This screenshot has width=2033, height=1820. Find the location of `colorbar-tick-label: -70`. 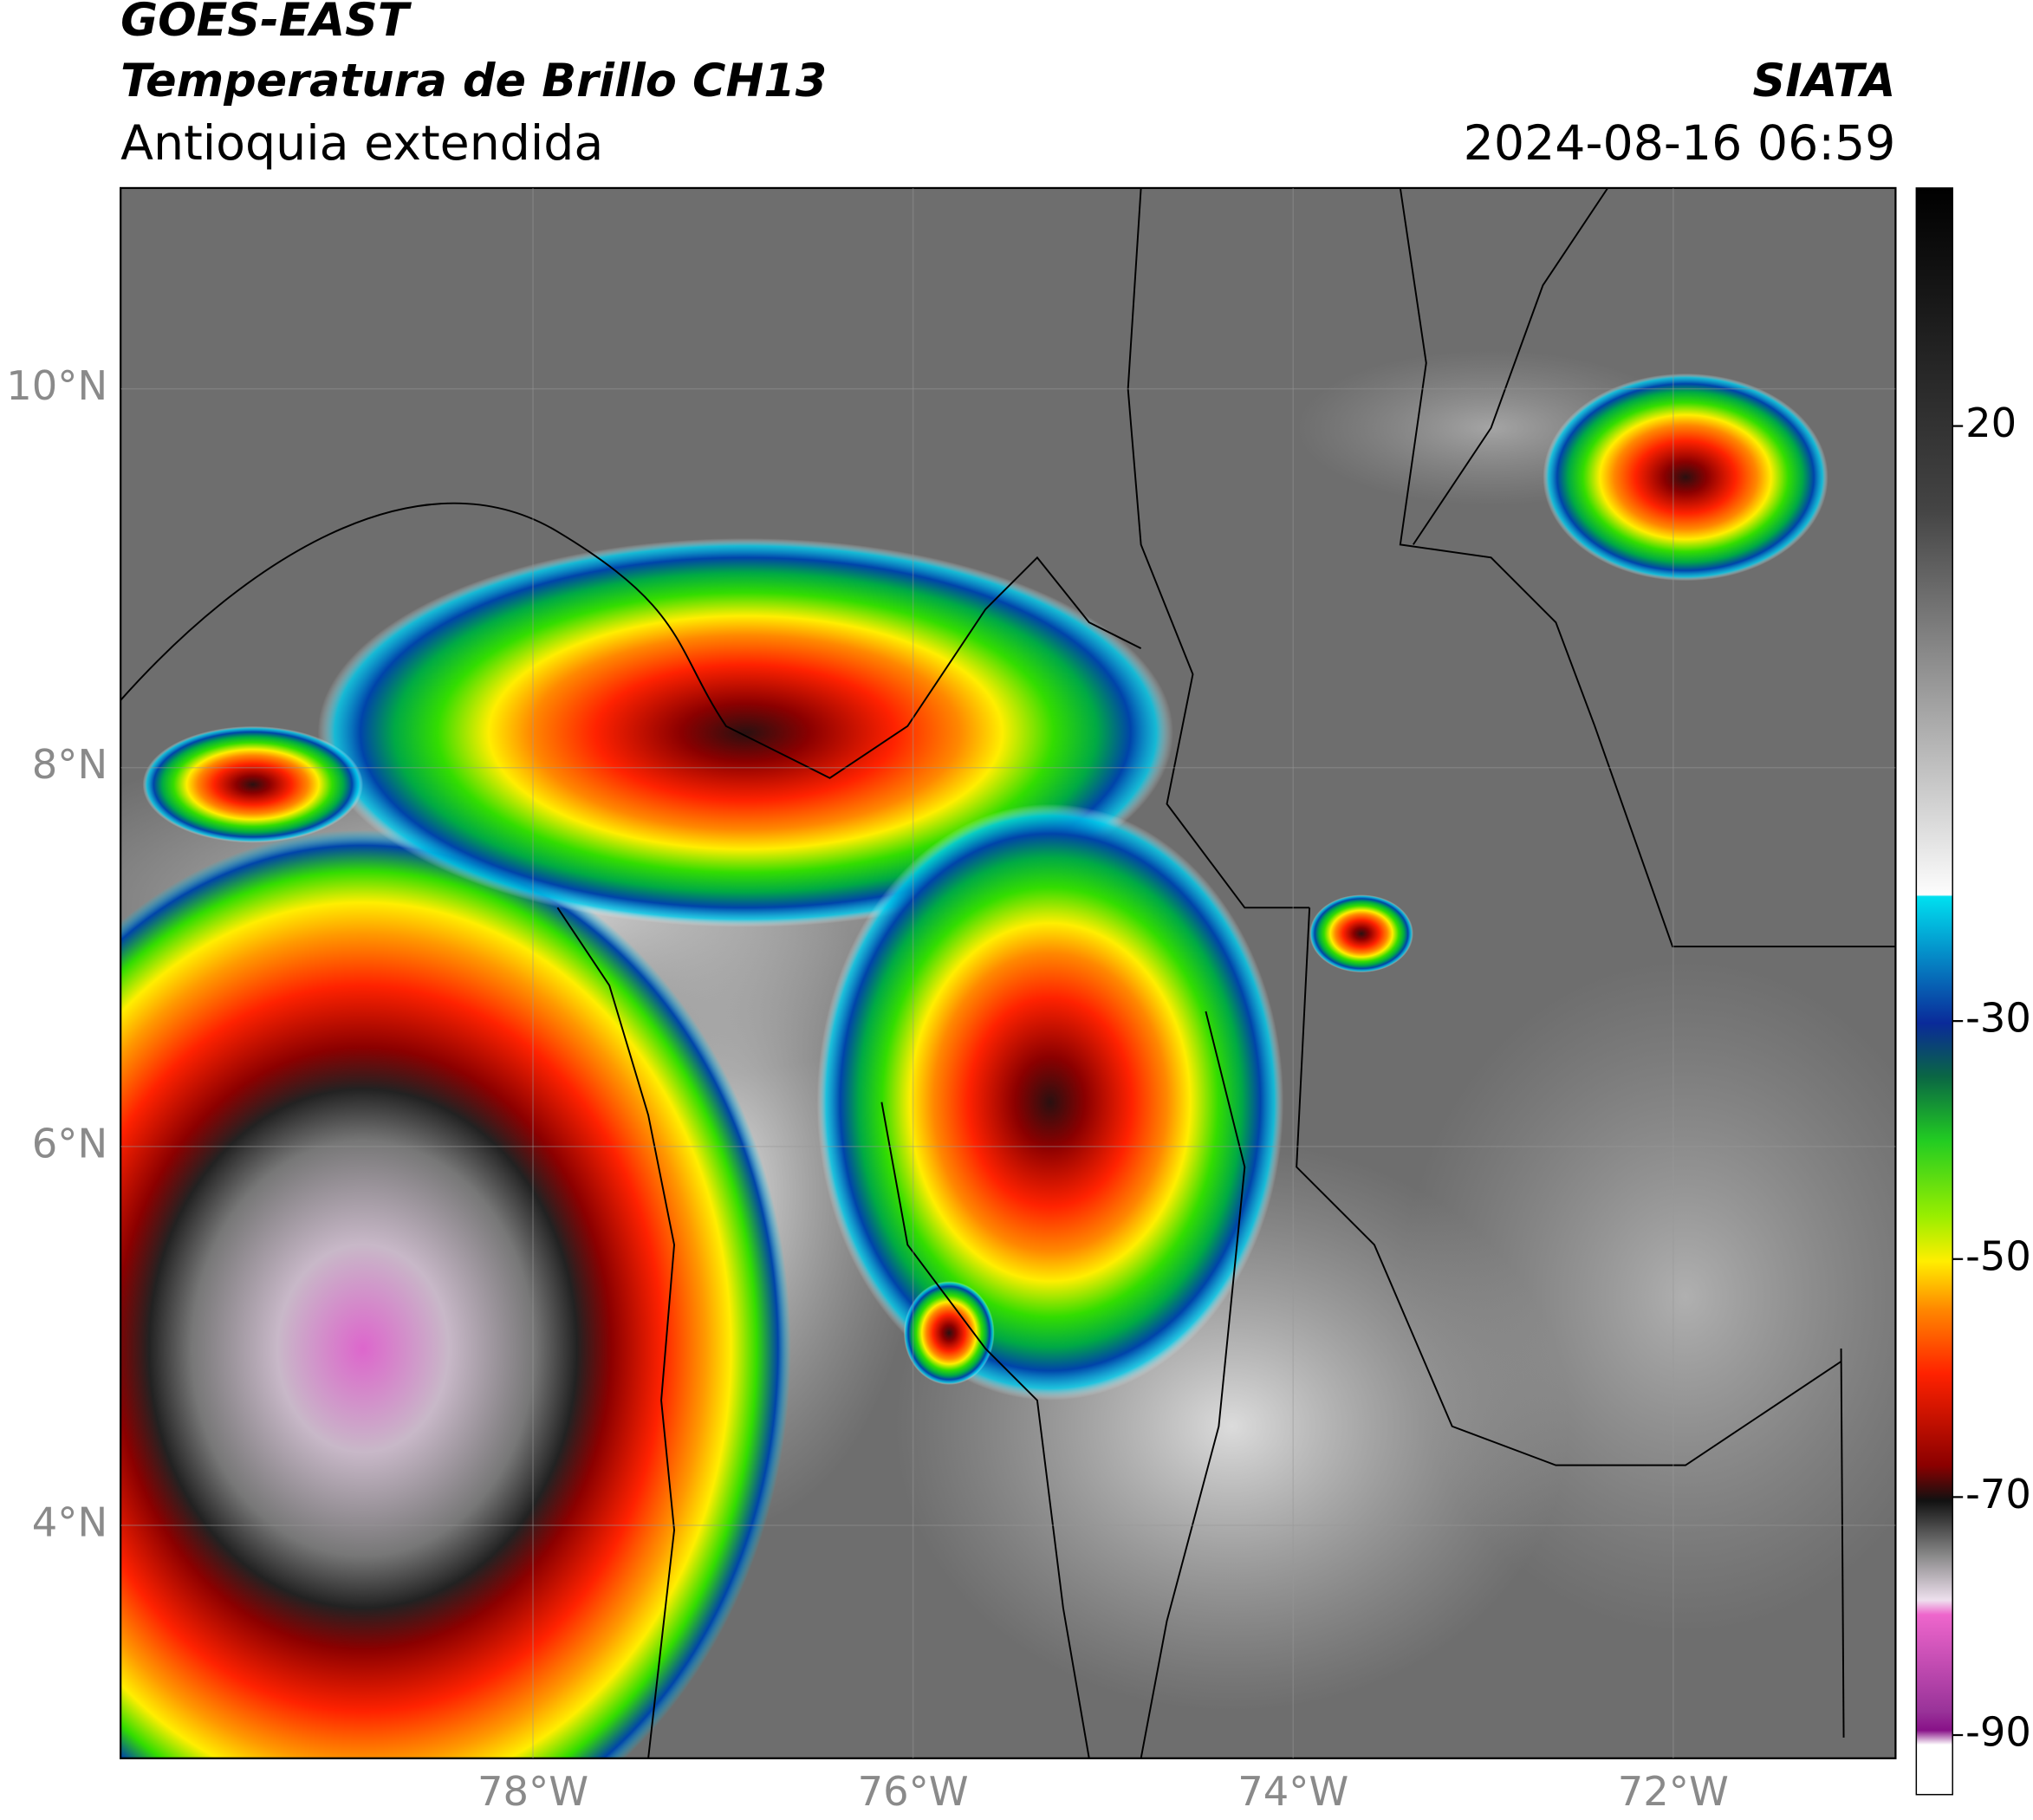

colorbar-tick-label: -70 is located at coordinates (1998, 1494).